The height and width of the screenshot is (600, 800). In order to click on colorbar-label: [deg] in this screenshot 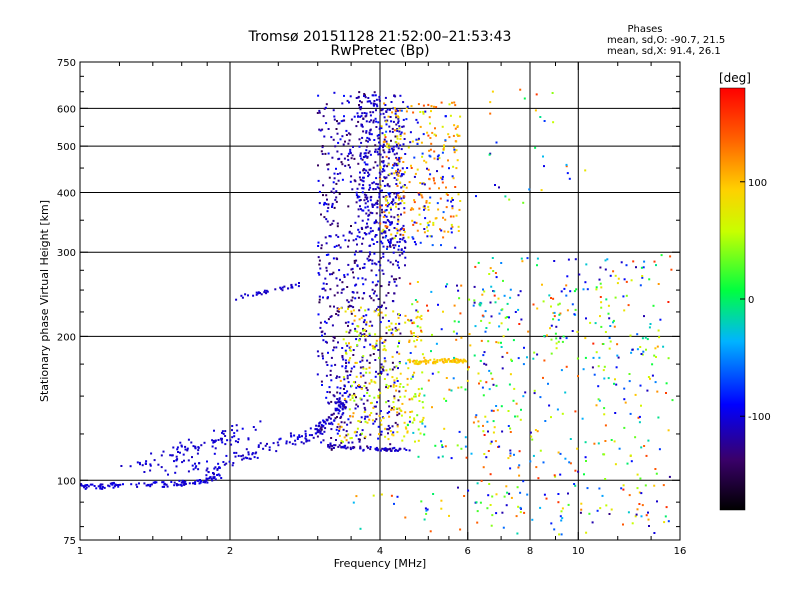, I will do `click(735, 78)`.